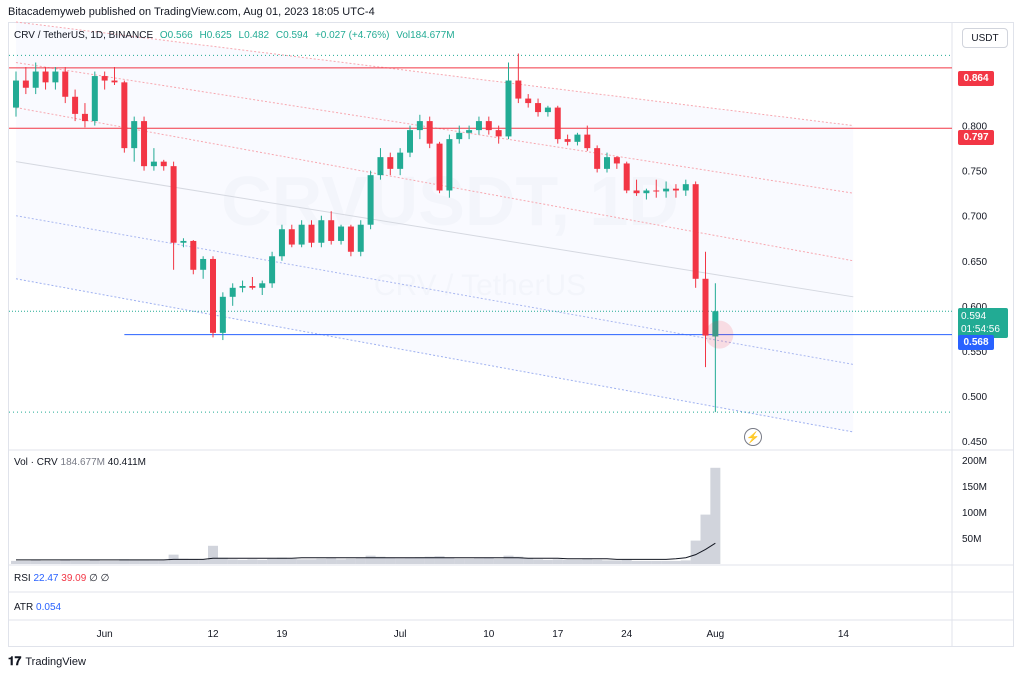  I want to click on volume-legend: Vol · CRV 184.677M 40.411M, so click(80, 462).